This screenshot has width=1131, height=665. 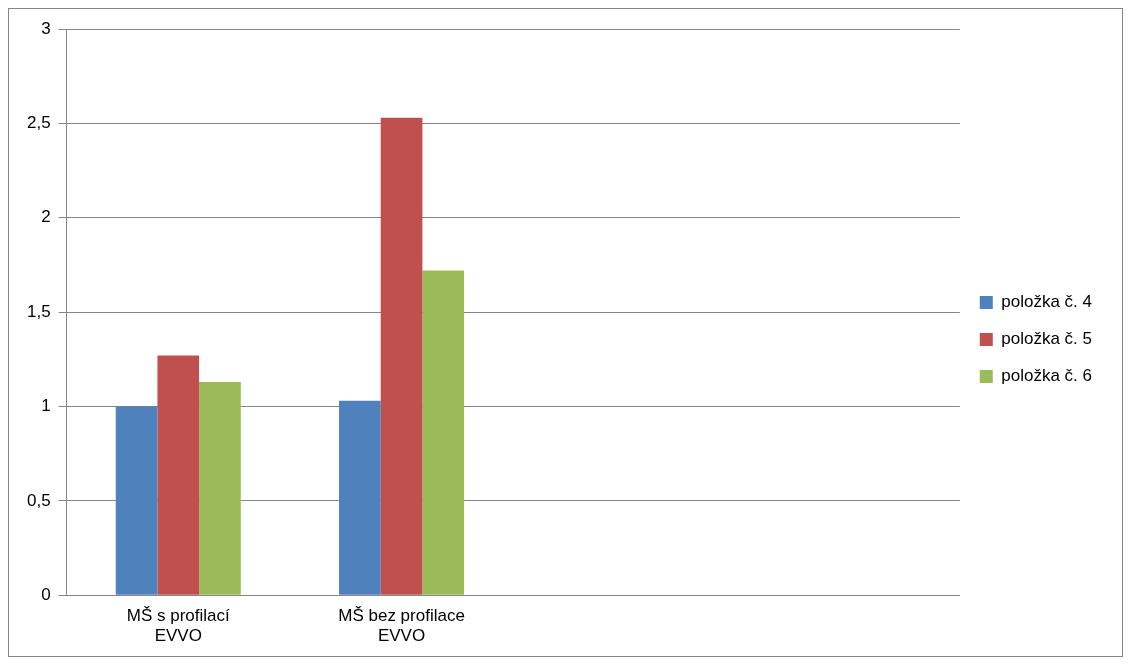 What do you see at coordinates (38, 500) in the screenshot?
I see `y-tick-label: 0,5` at bounding box center [38, 500].